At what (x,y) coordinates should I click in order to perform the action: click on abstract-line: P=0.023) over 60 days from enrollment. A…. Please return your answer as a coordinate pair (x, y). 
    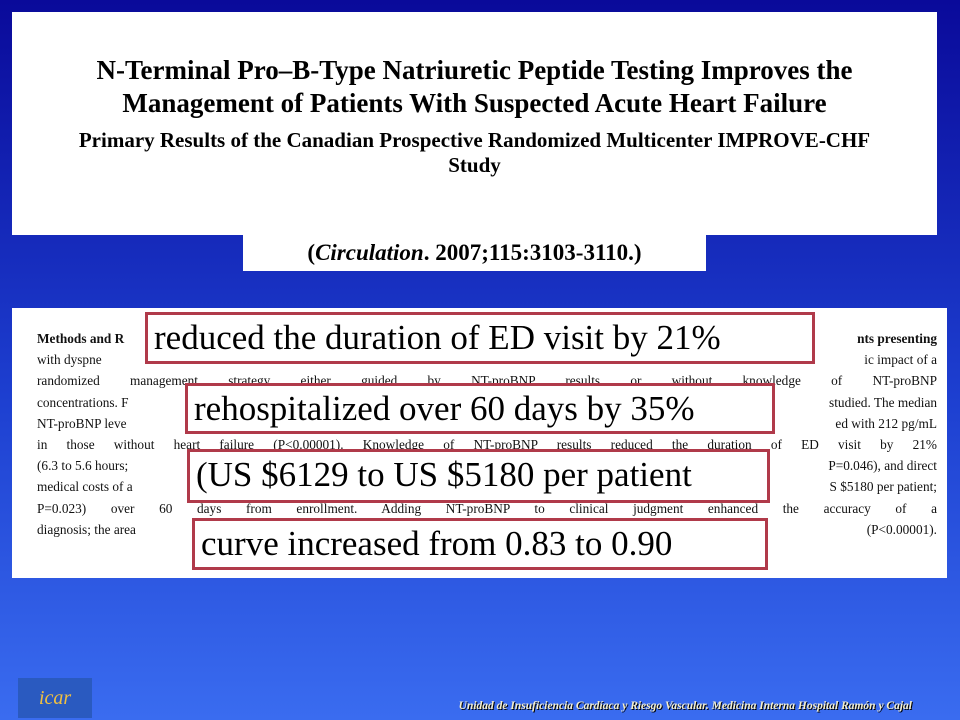
    Looking at the image, I should click on (487, 508).